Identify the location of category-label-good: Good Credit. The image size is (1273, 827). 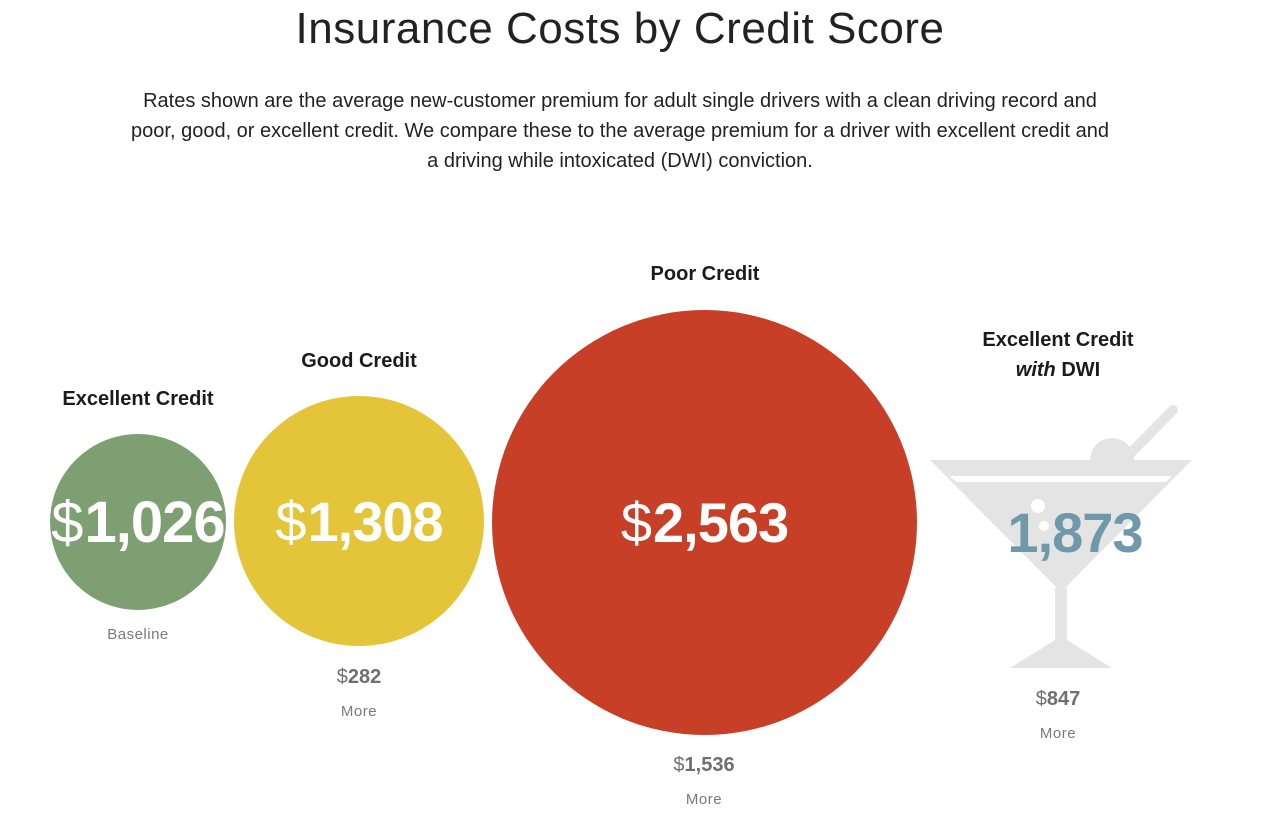
(359, 361).